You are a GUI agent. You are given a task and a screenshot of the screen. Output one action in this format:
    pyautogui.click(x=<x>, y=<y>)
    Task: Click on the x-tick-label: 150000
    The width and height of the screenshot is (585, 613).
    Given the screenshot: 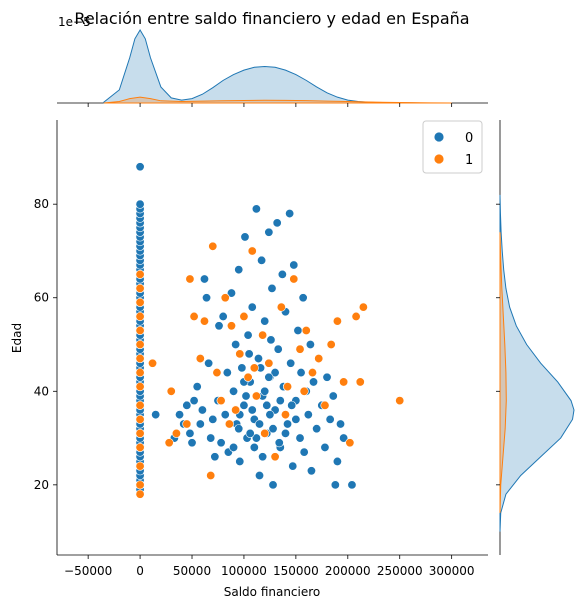 What is the action you would take?
    pyautogui.click(x=296, y=571)
    